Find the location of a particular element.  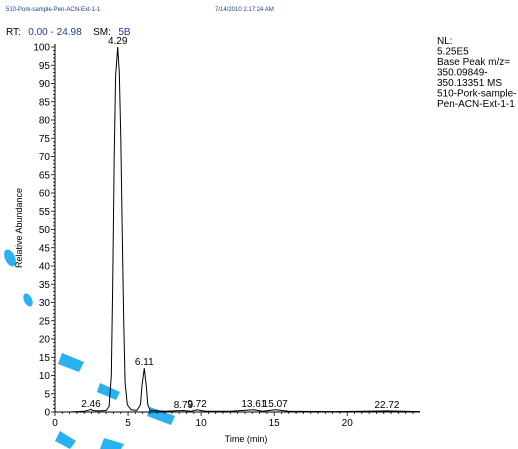

y-tick-label: 35 is located at coordinates (45, 285).